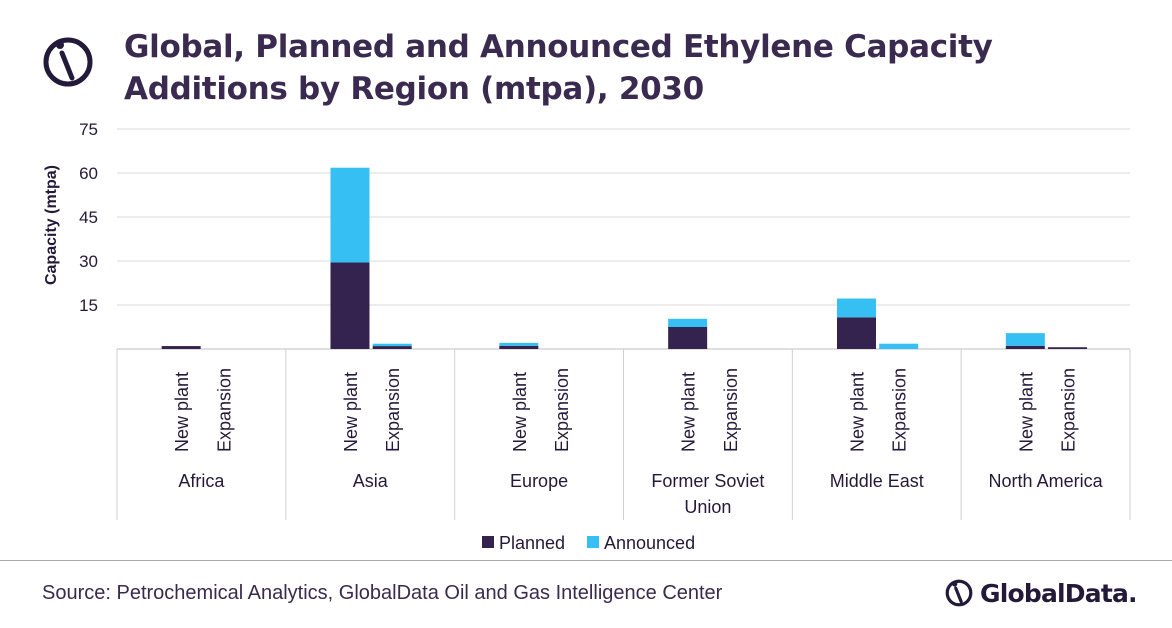 This screenshot has height=628, width=1172. Describe the element at coordinates (519, 344) in the screenshot. I see `bar-announced-europe-new-plant` at that location.